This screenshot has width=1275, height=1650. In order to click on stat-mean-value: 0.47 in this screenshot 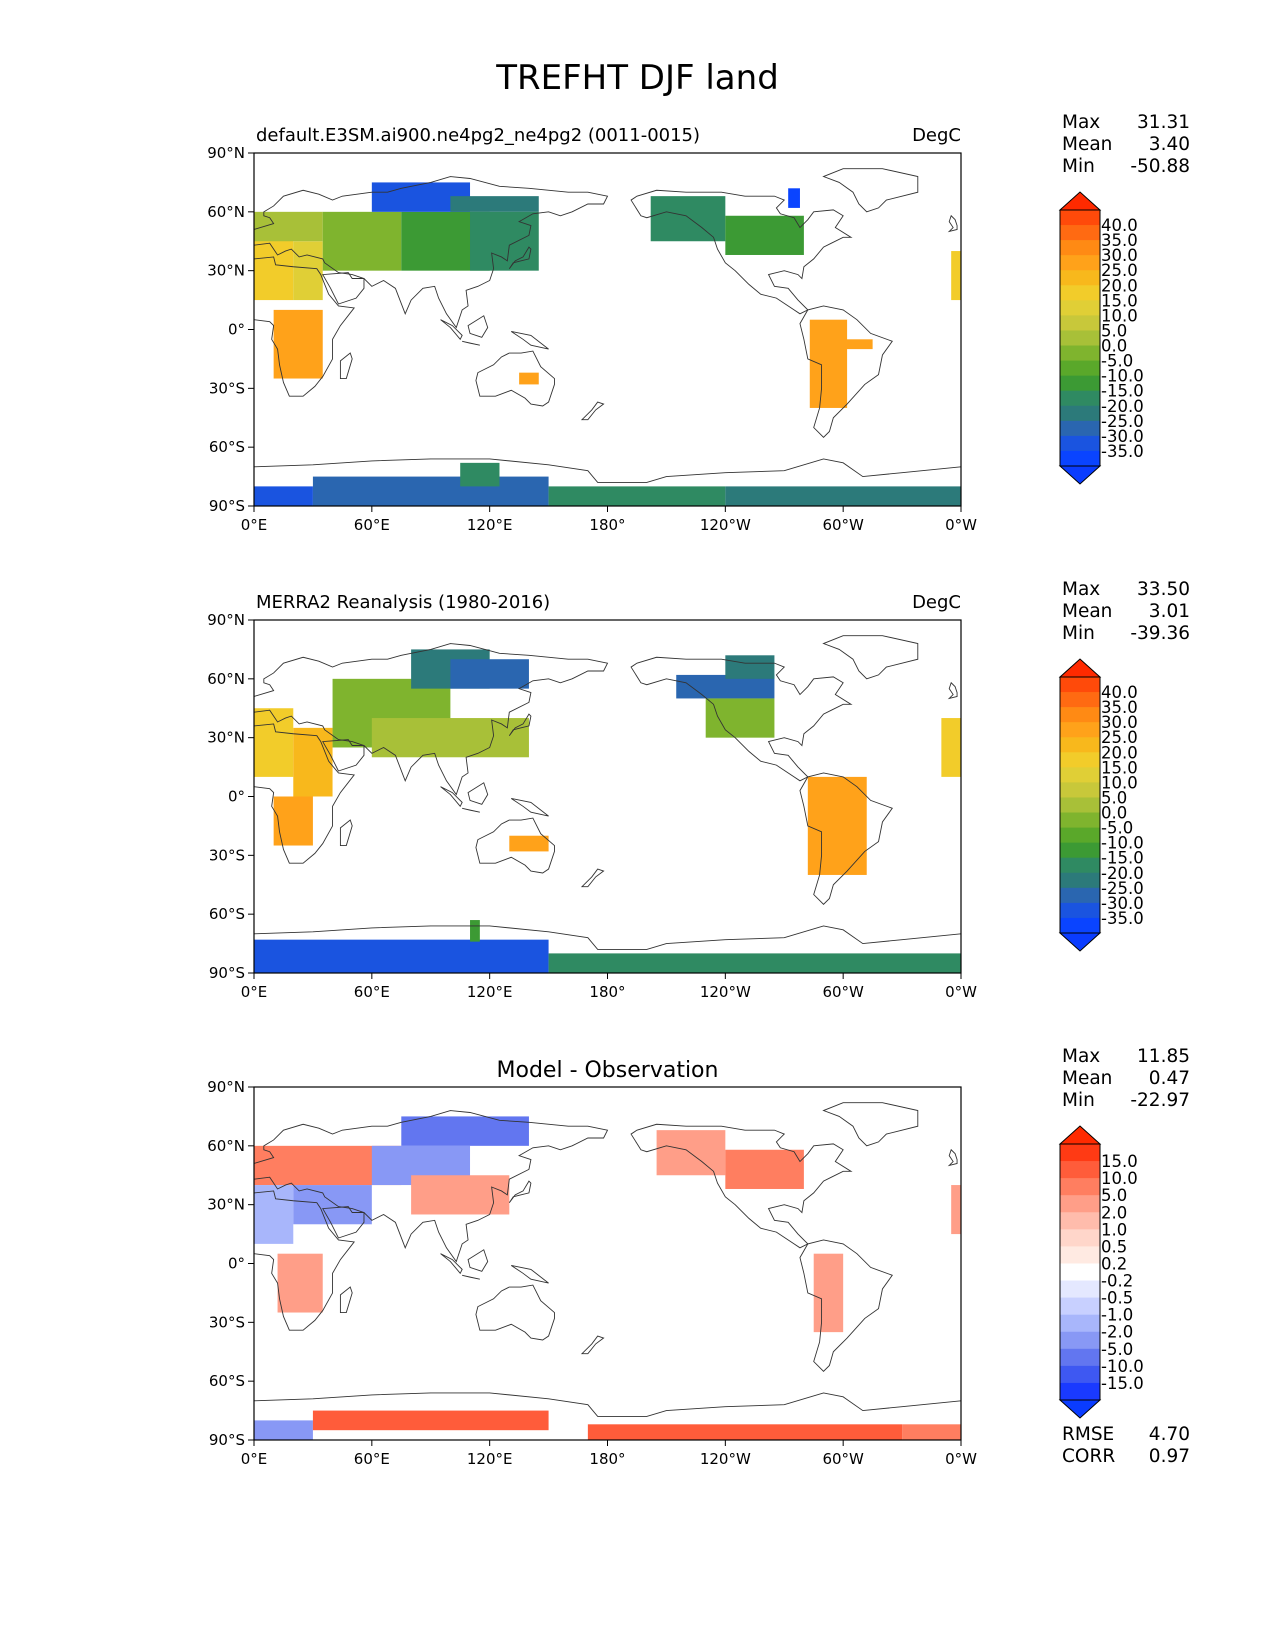, I will do `click(1169, 1078)`.